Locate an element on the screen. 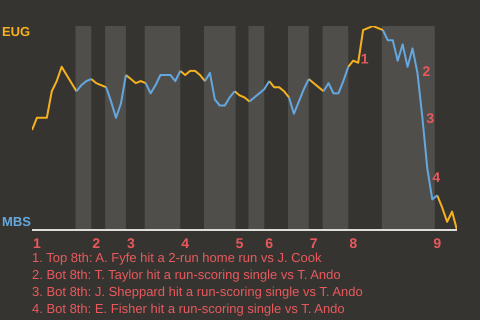 This screenshot has height=320, width=480. x-tick-label: 3 is located at coordinates (130, 242).